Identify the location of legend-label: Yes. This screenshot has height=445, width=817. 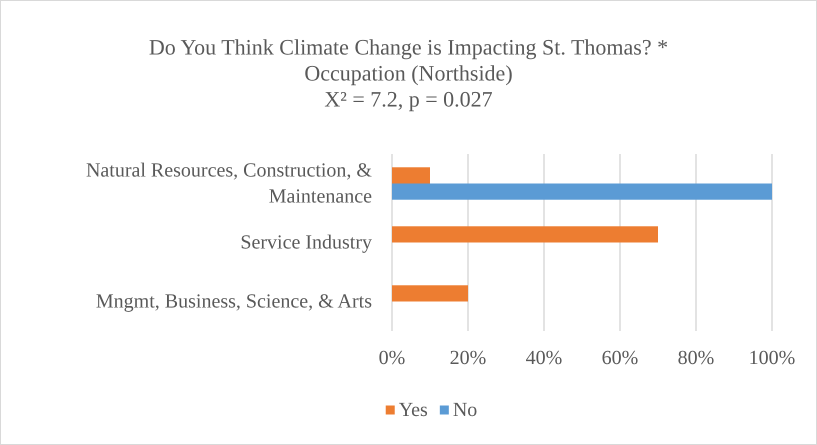
(413, 410).